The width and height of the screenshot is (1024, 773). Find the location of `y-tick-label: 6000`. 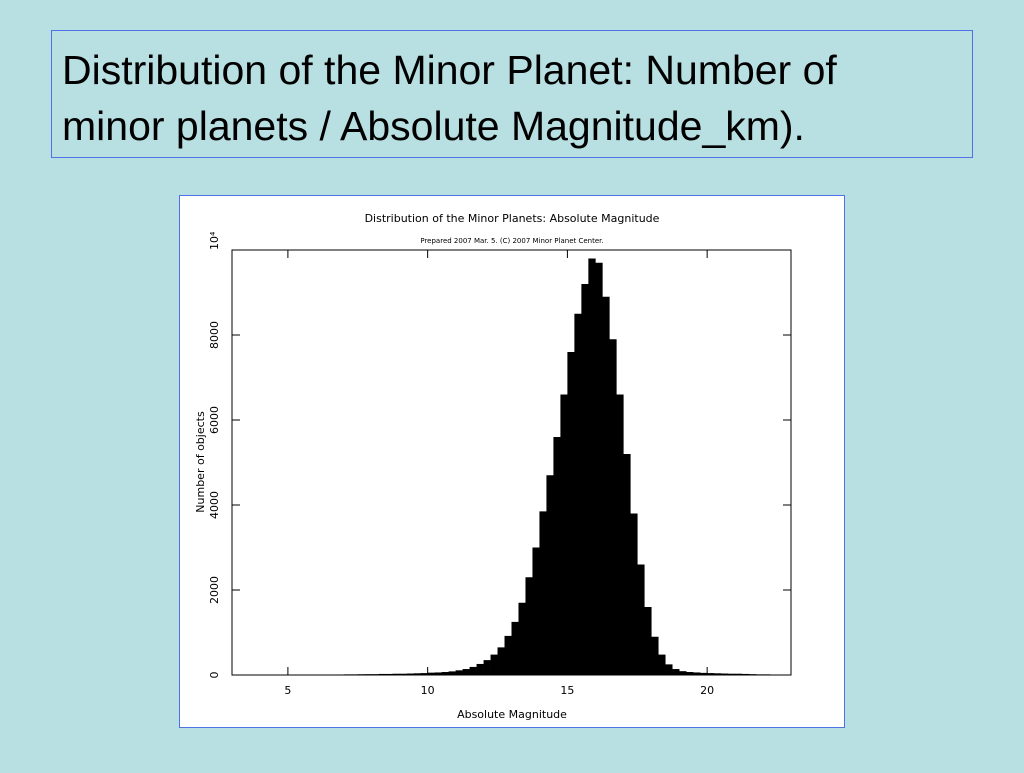

y-tick-label: 6000 is located at coordinates (214, 420).